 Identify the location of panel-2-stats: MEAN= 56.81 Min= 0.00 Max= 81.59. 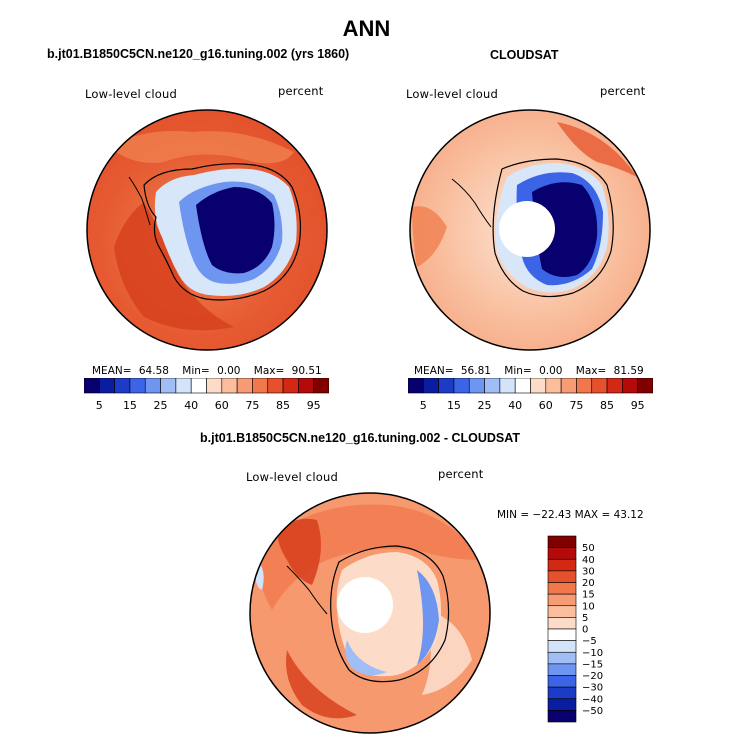
(529, 371).